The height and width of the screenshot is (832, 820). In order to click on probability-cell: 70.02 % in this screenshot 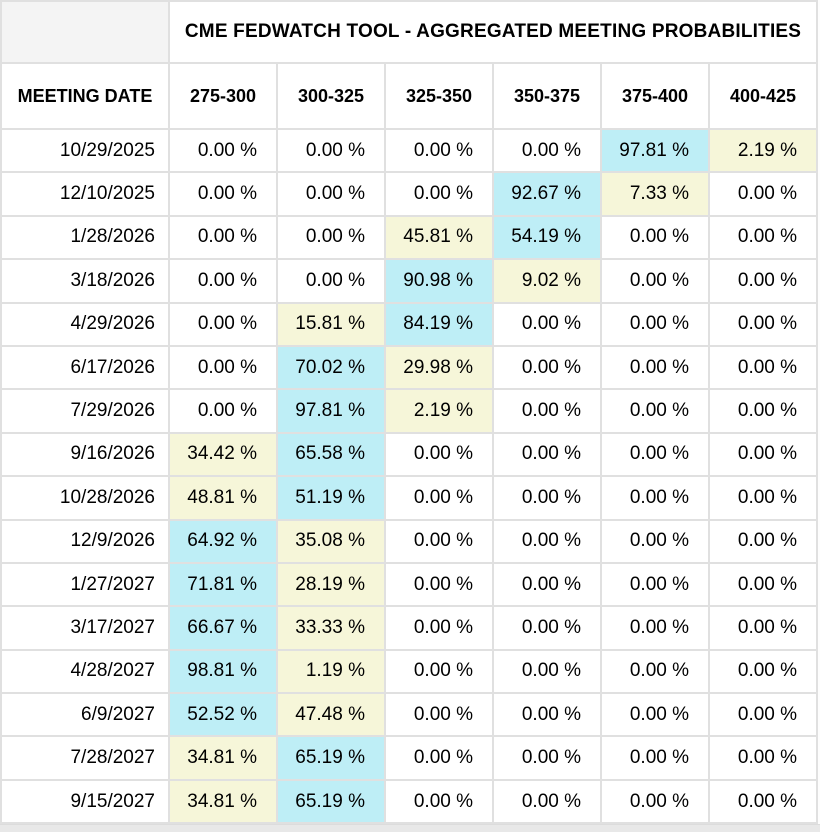, I will do `click(331, 367)`.